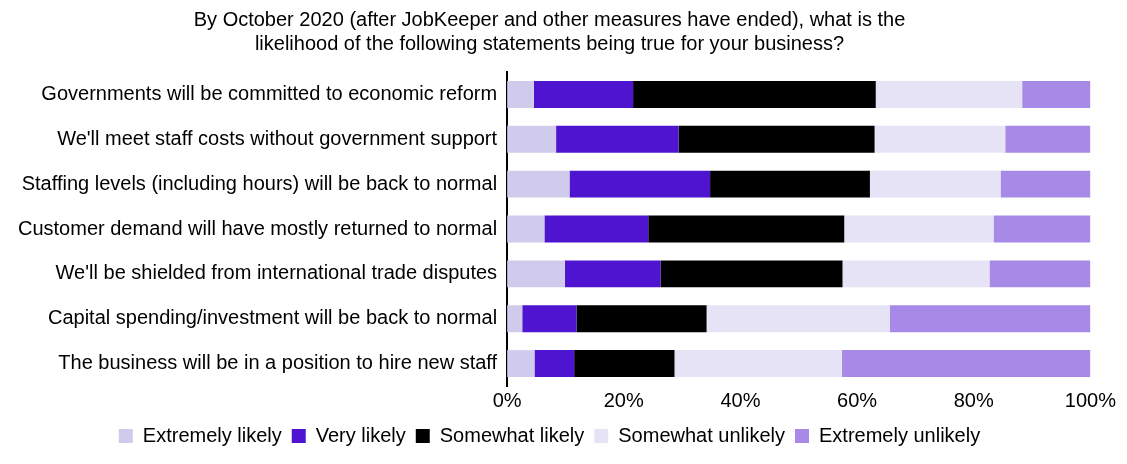 This screenshot has width=1127, height=464. I want to click on y-tick-label: We'll meet staff costs without government support, so click(277, 137).